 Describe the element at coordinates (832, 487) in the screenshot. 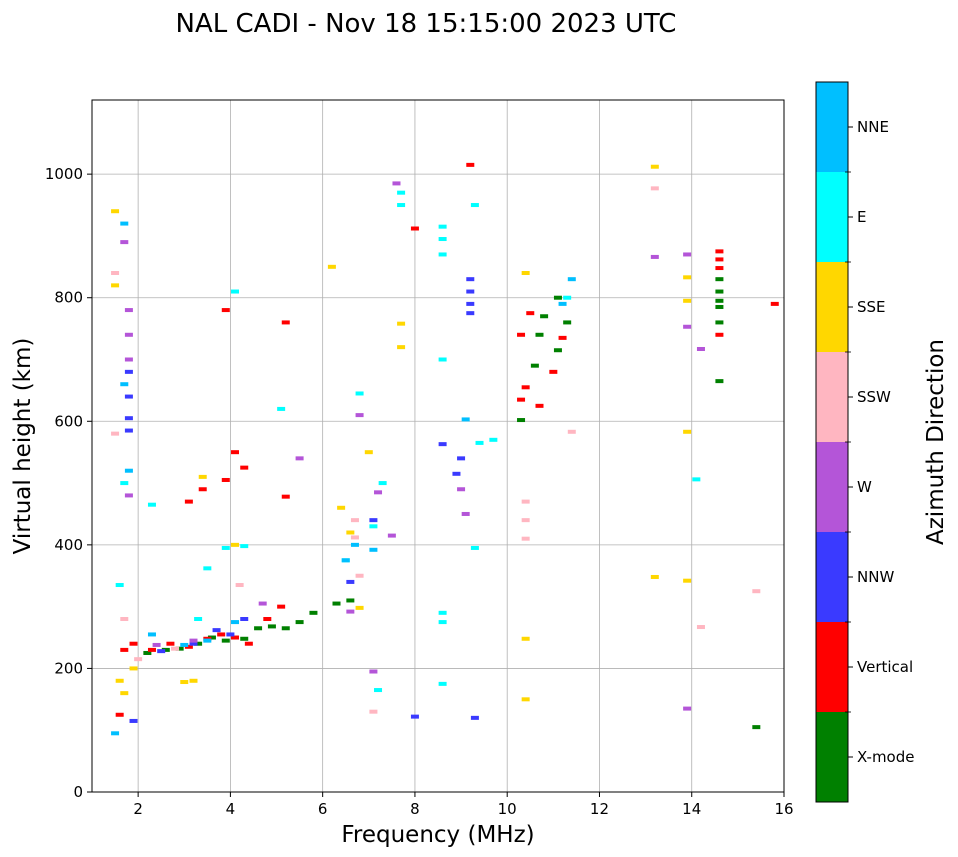

I see `colorbar-swatch-w` at that location.